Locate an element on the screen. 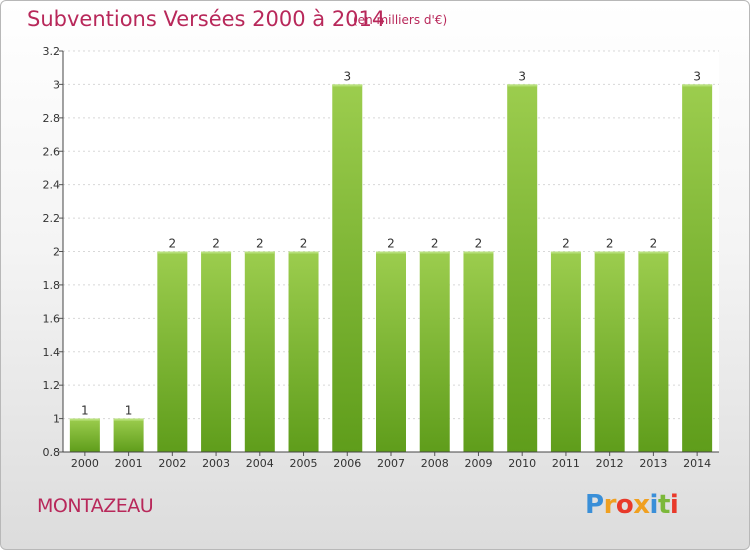 This screenshot has height=550, width=750. x-tick-label: 2014 is located at coordinates (697, 463).